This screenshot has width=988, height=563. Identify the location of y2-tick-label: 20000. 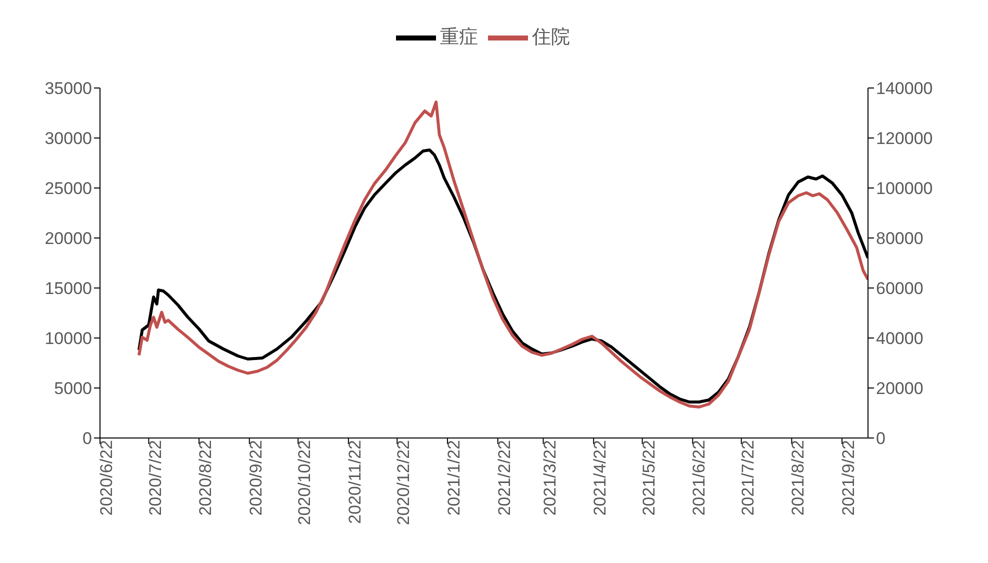
(900, 388).